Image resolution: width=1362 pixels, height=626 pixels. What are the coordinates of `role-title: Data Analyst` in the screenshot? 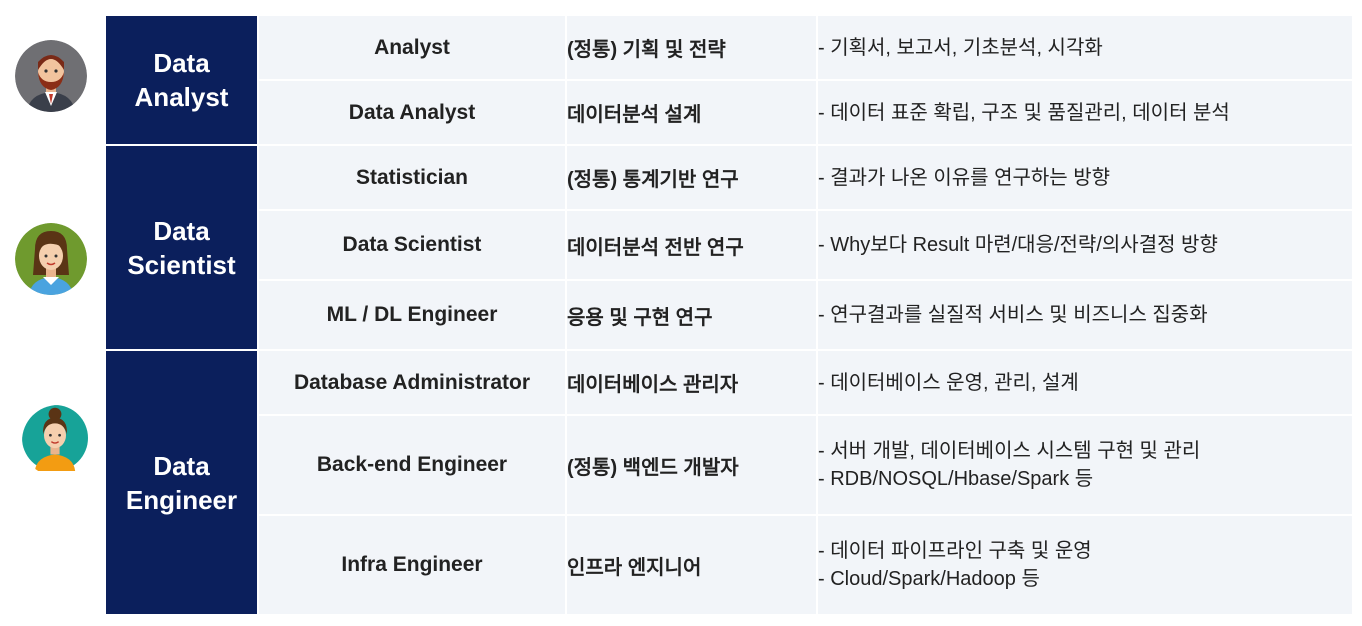 It's located at (412, 112).